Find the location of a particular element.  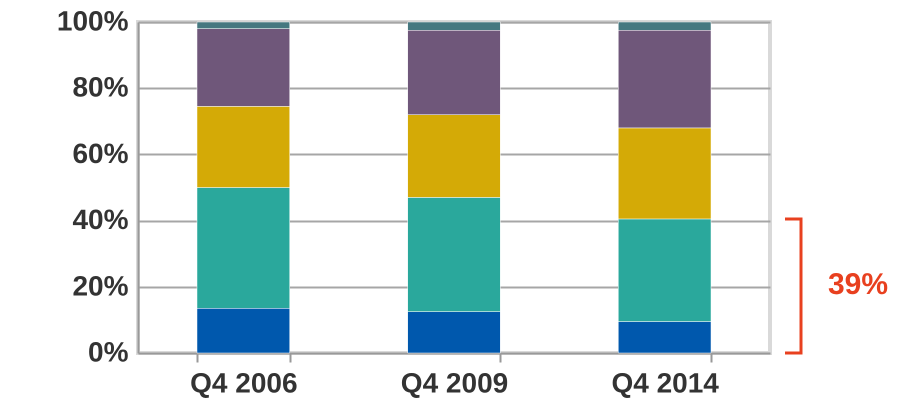

x-tick-label: Q4 2009 is located at coordinates (454, 383).